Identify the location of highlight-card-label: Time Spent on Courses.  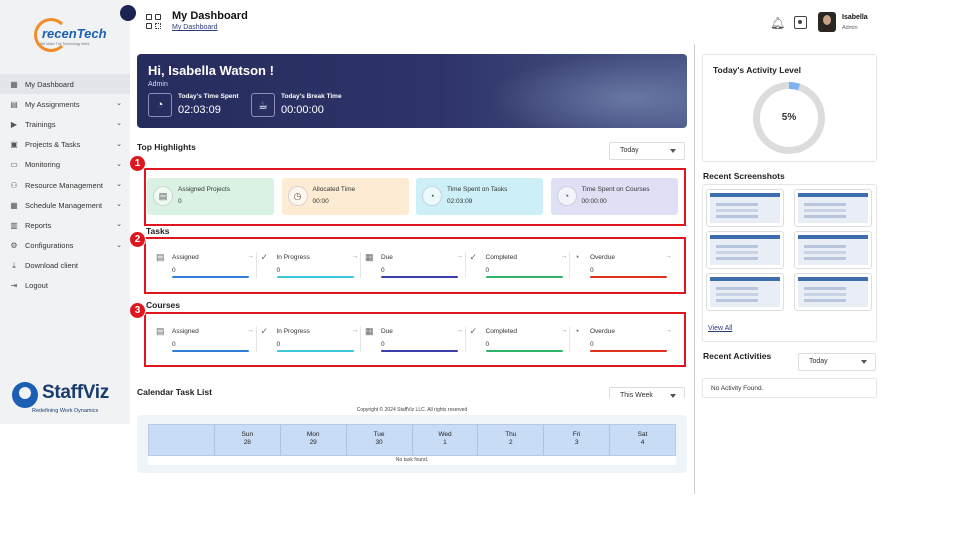
(615, 189).